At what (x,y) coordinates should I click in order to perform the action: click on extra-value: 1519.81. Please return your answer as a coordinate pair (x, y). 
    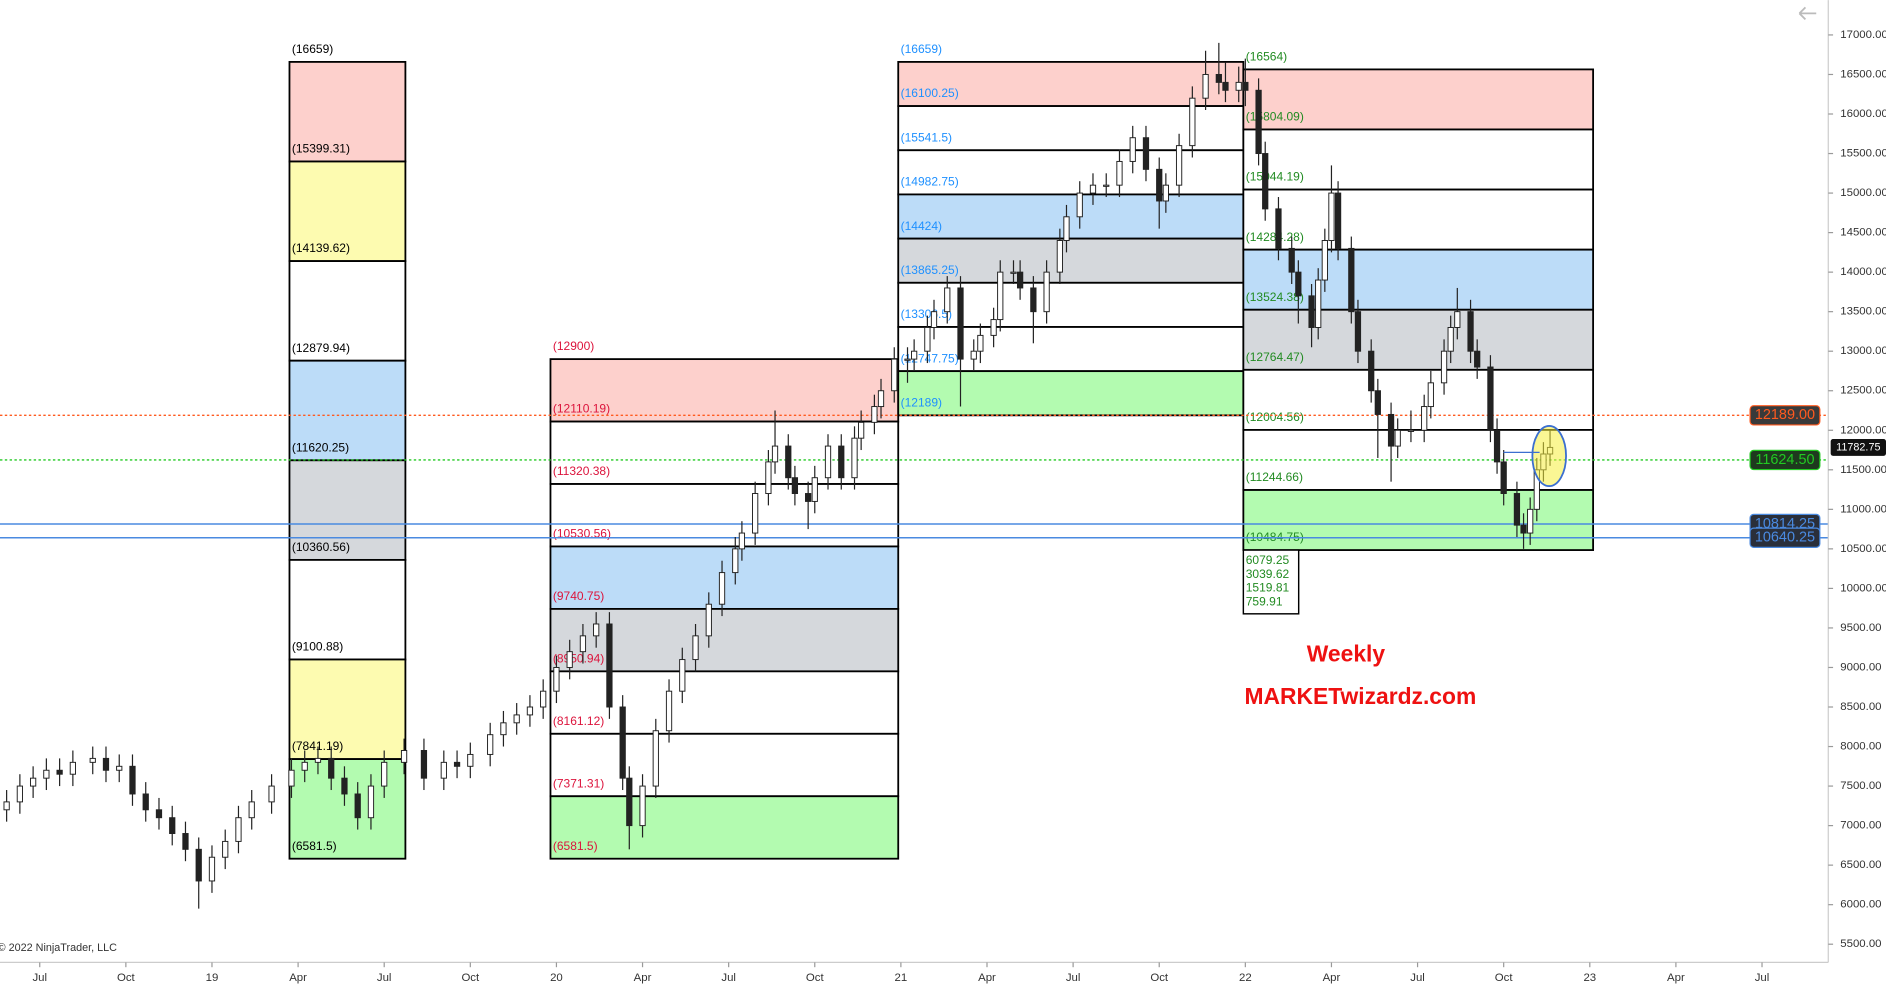
    Looking at the image, I should click on (1268, 588).